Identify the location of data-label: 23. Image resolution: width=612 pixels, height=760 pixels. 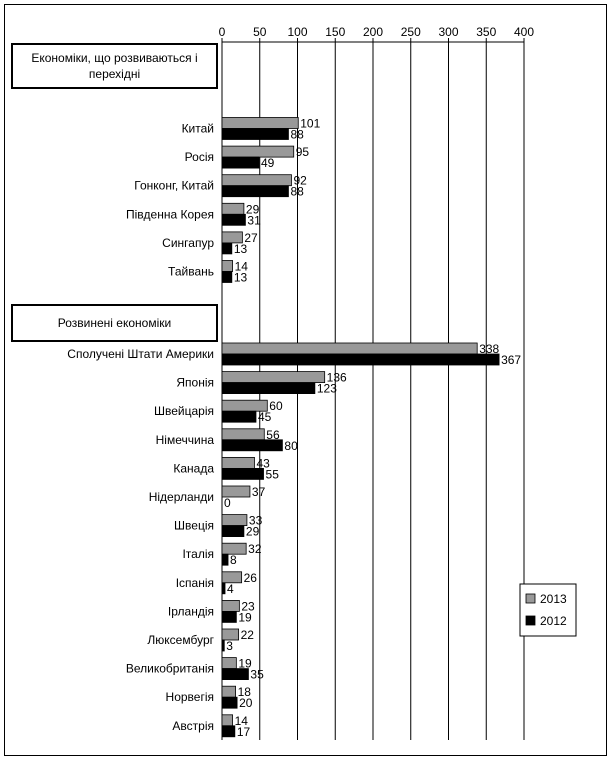
(248, 606).